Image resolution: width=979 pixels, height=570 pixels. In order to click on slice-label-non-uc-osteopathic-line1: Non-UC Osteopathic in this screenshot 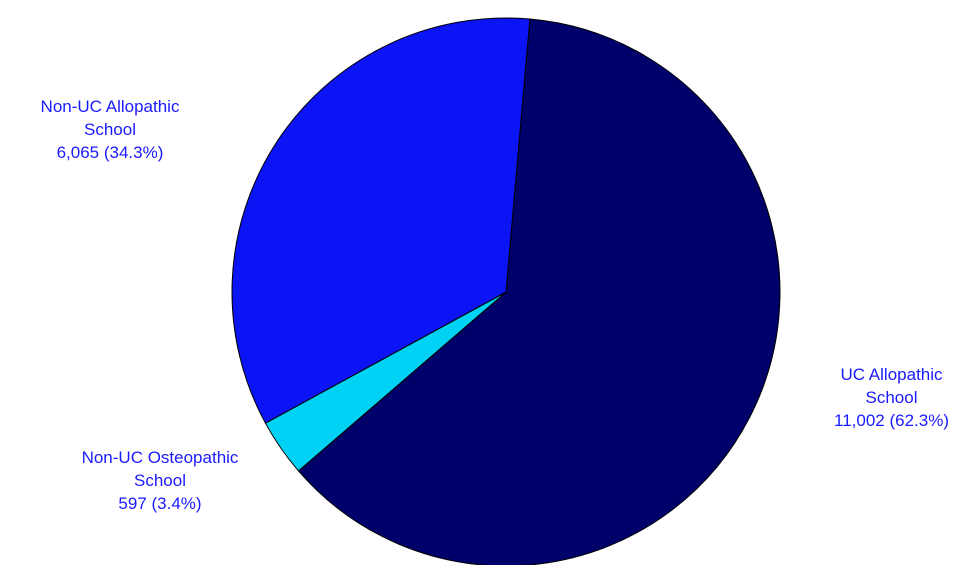, I will do `click(160, 457)`.